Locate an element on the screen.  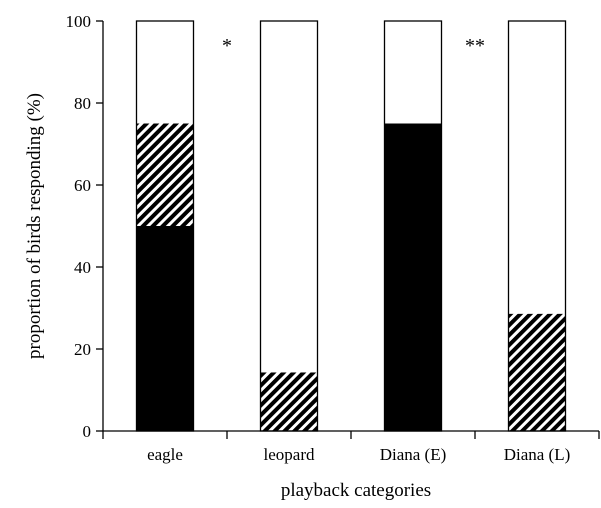
y-axis-title: proportion of birds responding (%) is located at coordinates (34, 226).